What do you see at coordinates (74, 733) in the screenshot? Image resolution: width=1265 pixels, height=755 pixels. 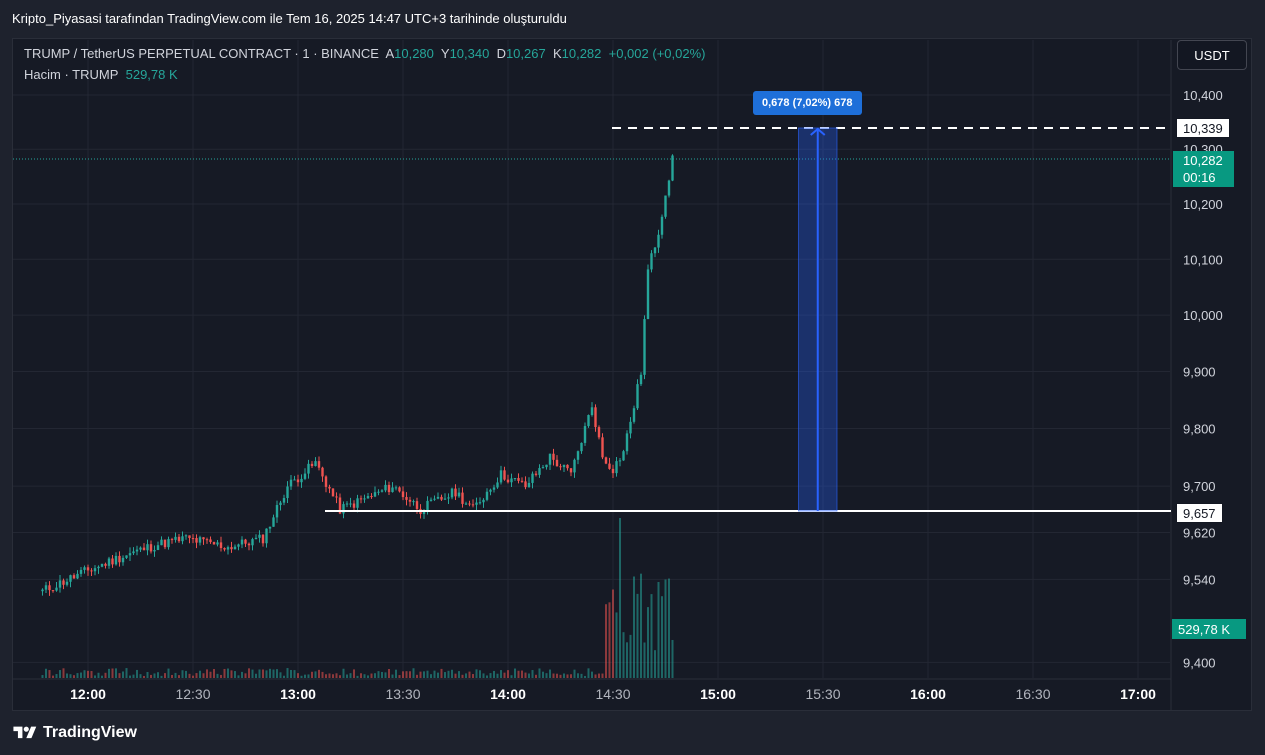 I see `tradingview-footer: TradingView` at bounding box center [74, 733].